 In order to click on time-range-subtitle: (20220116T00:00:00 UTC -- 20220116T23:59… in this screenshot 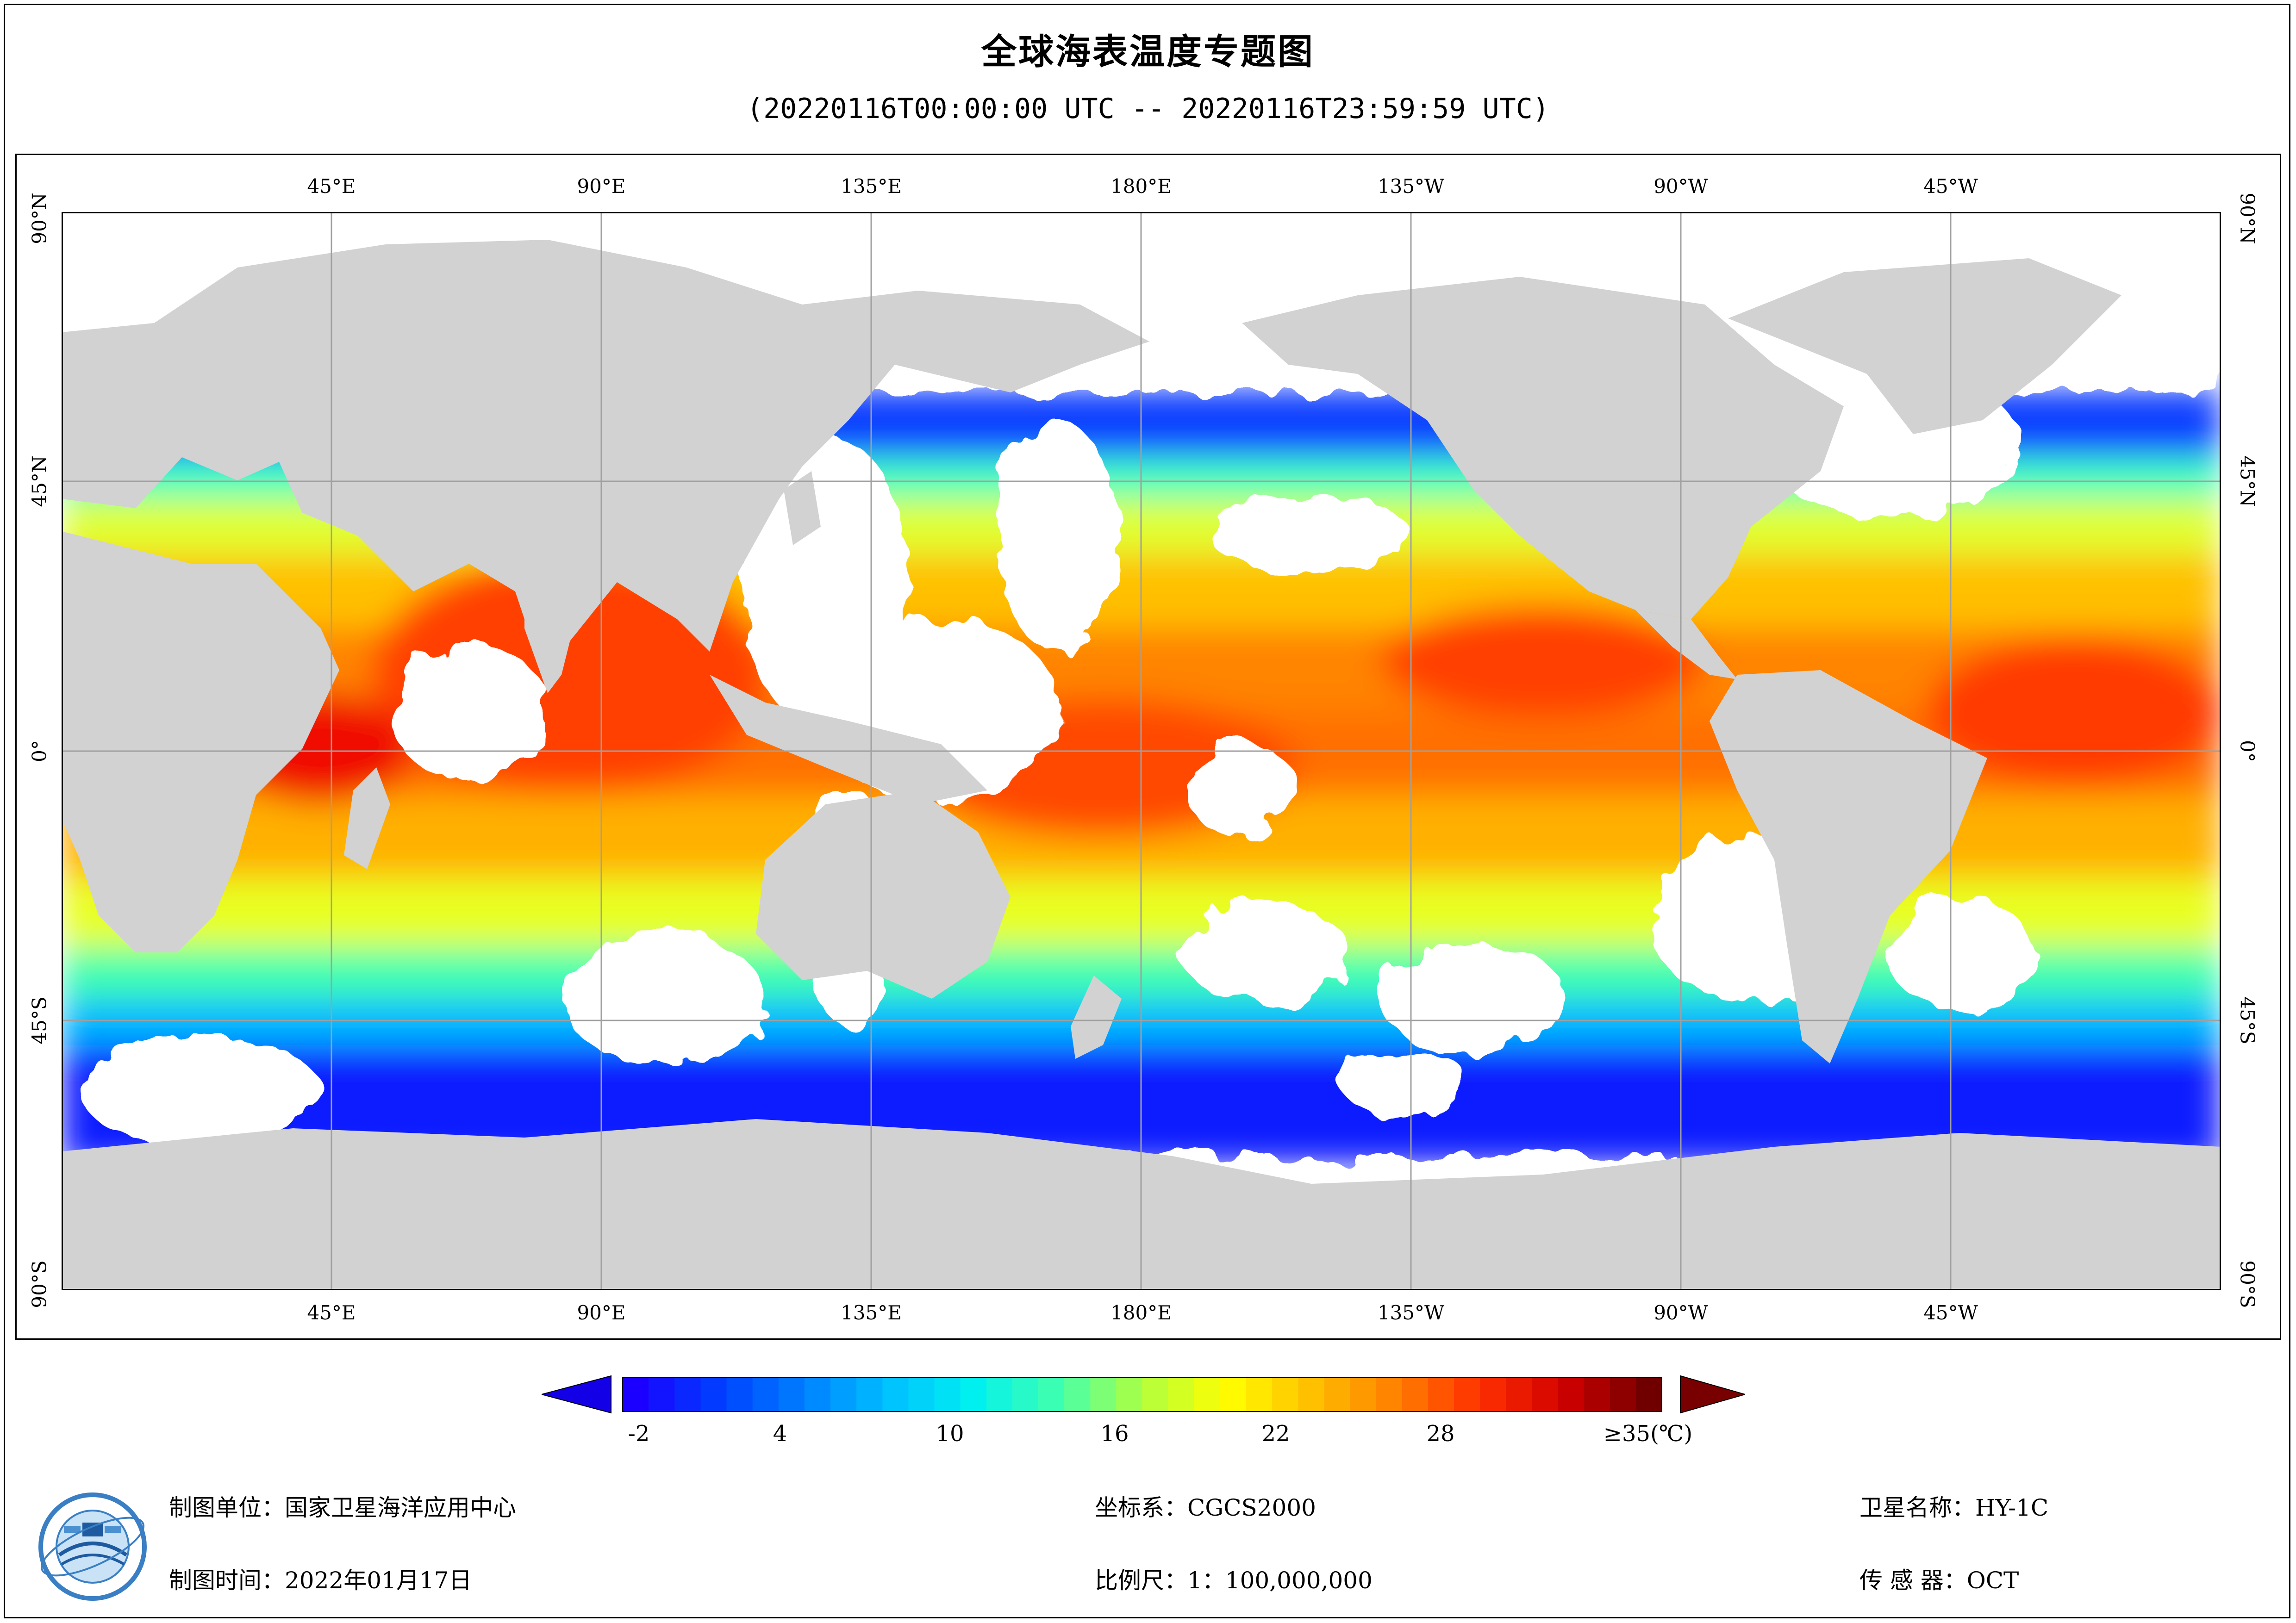, I will do `click(1148, 109)`.